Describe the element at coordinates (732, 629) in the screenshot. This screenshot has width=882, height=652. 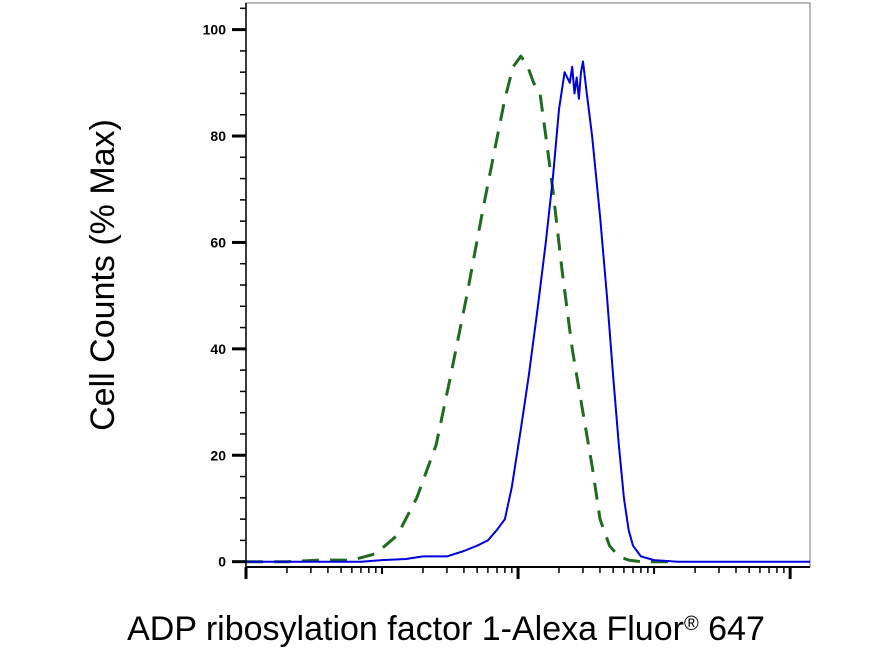
I see `x-axis-label-tail: 647` at that location.